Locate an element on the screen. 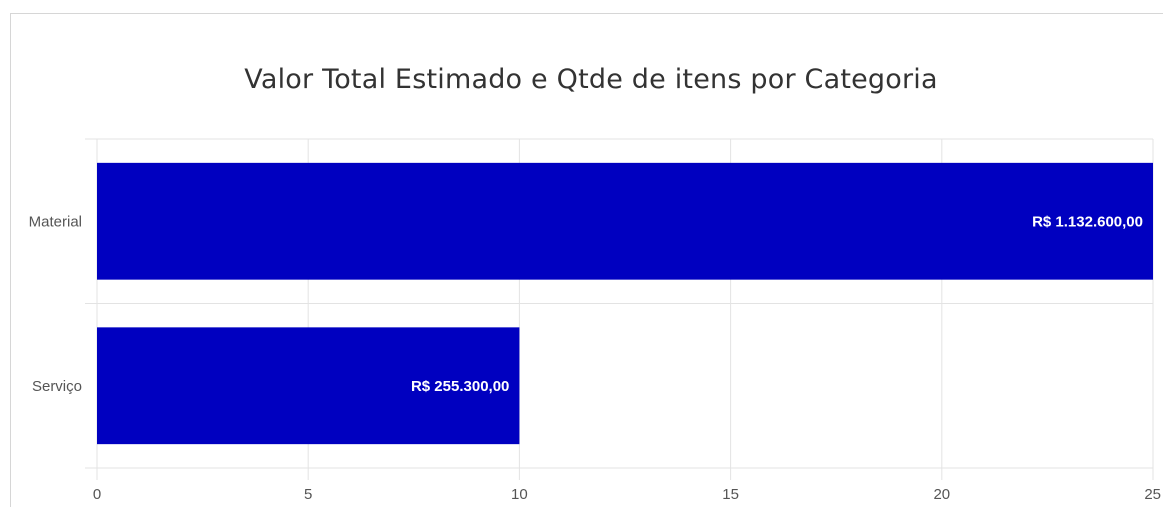 This screenshot has width=1163, height=507. x-tick-label-0: 0 is located at coordinates (97, 494).